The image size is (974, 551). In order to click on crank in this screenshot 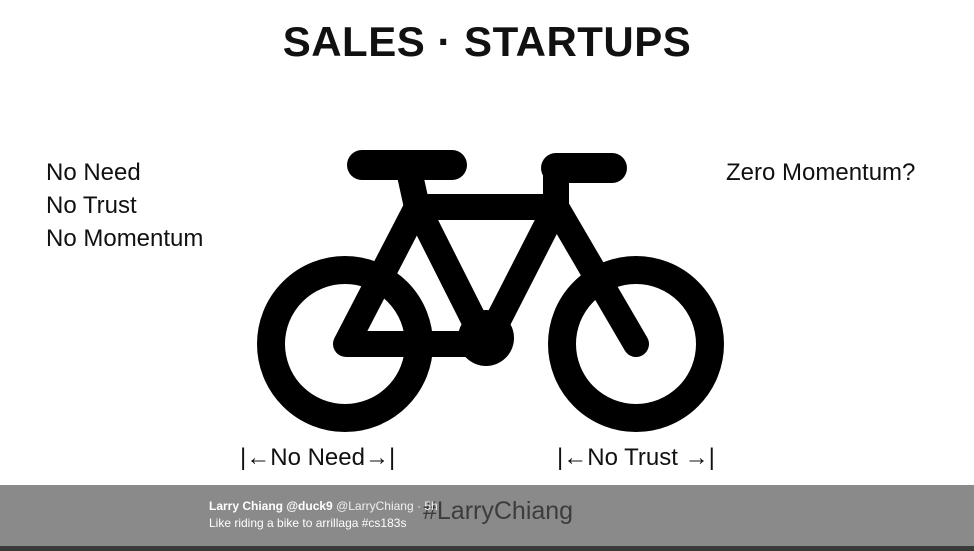, I will do `click(486, 338)`.